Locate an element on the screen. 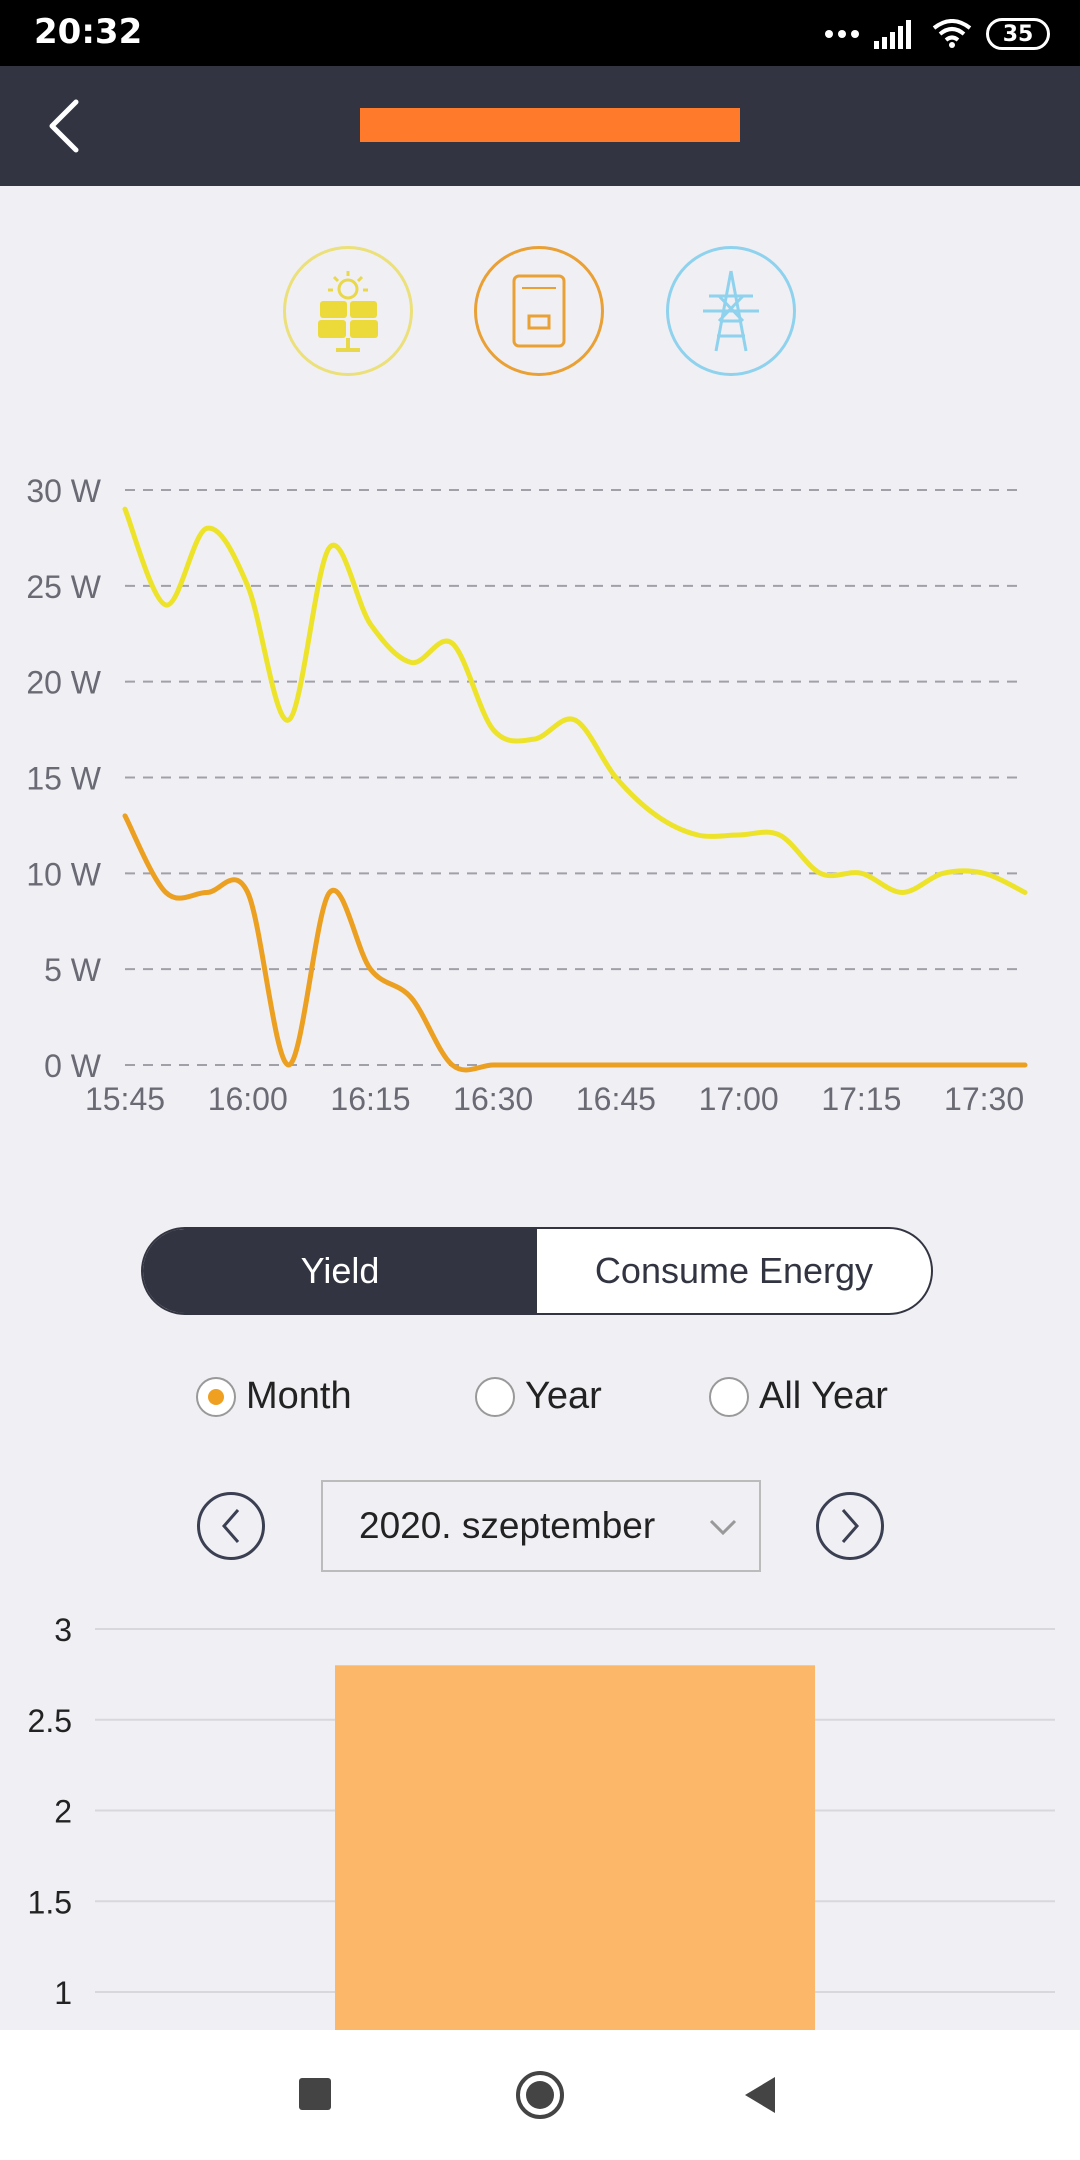  y-tick-label: 2.5 is located at coordinates (50, 1721).